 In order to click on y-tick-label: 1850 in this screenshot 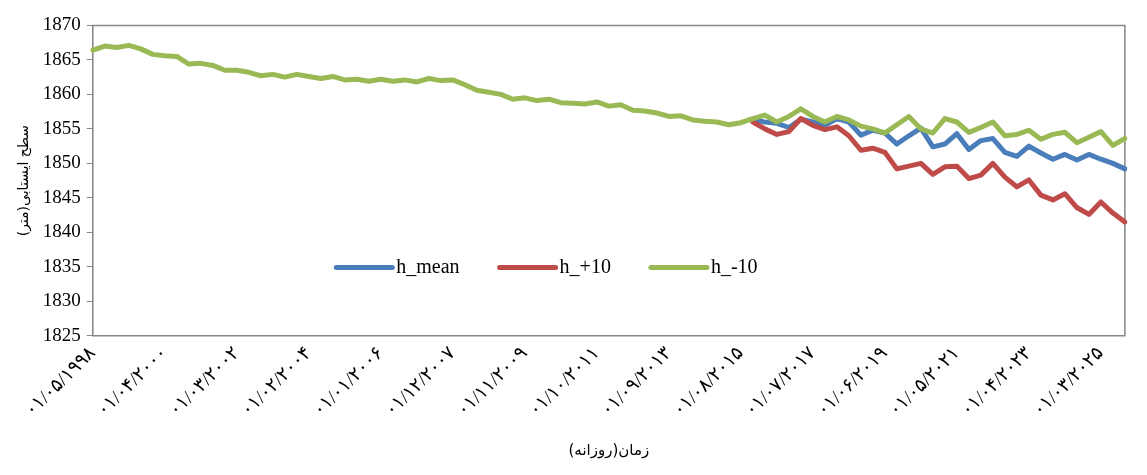, I will do `click(61, 162)`.